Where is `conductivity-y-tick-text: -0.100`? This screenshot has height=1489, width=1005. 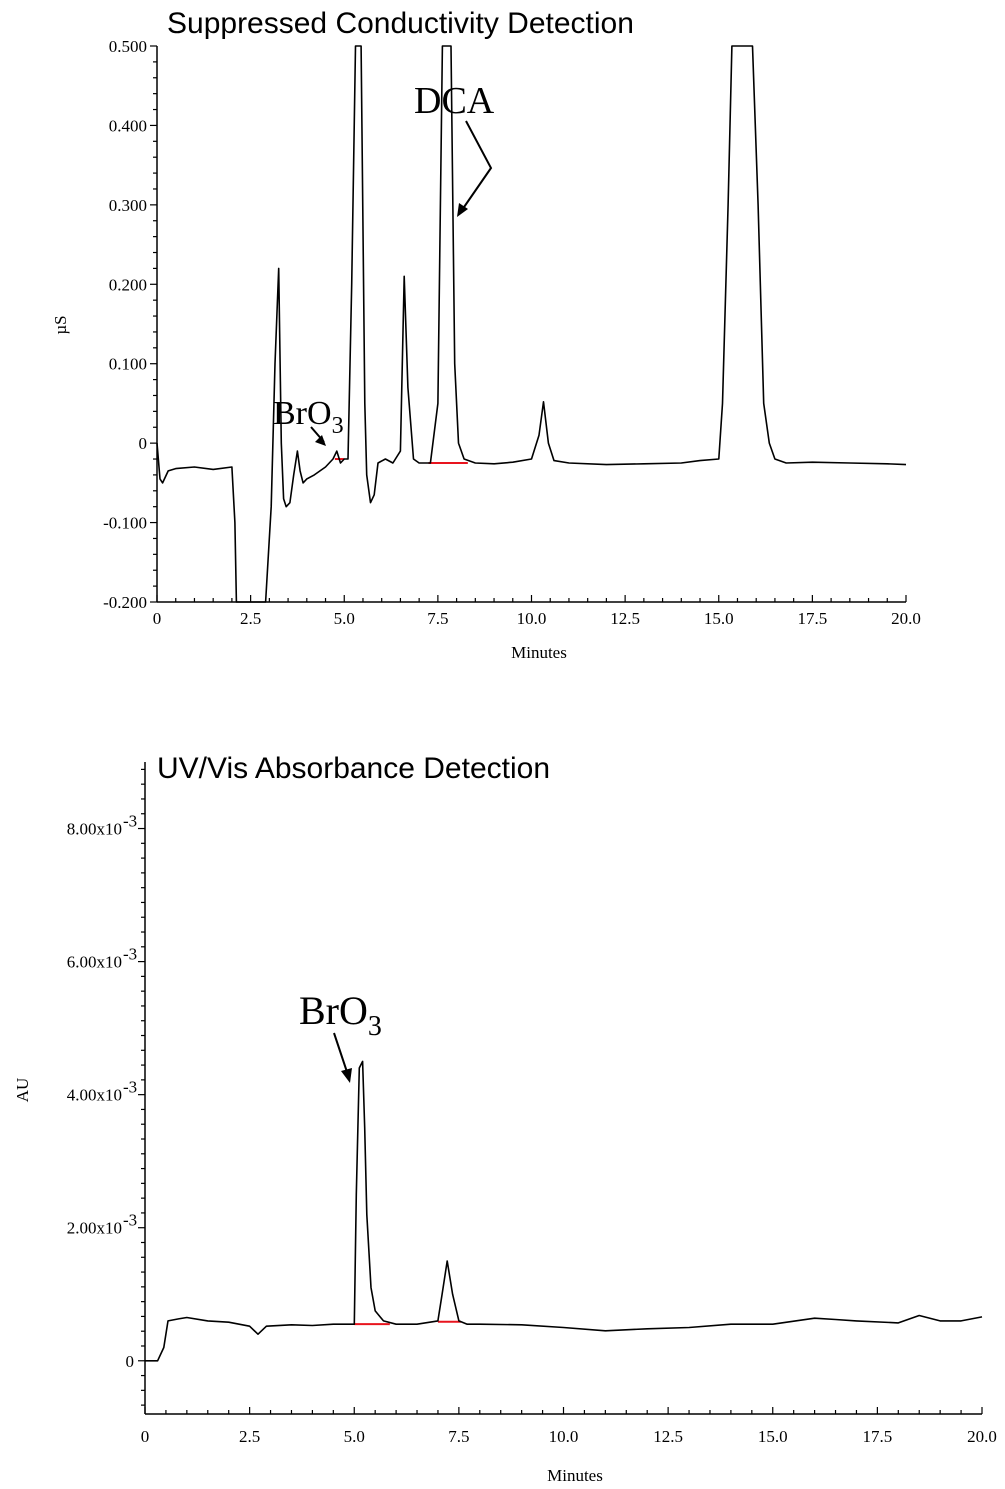 conductivity-y-tick-text: -0.100 is located at coordinates (125, 523).